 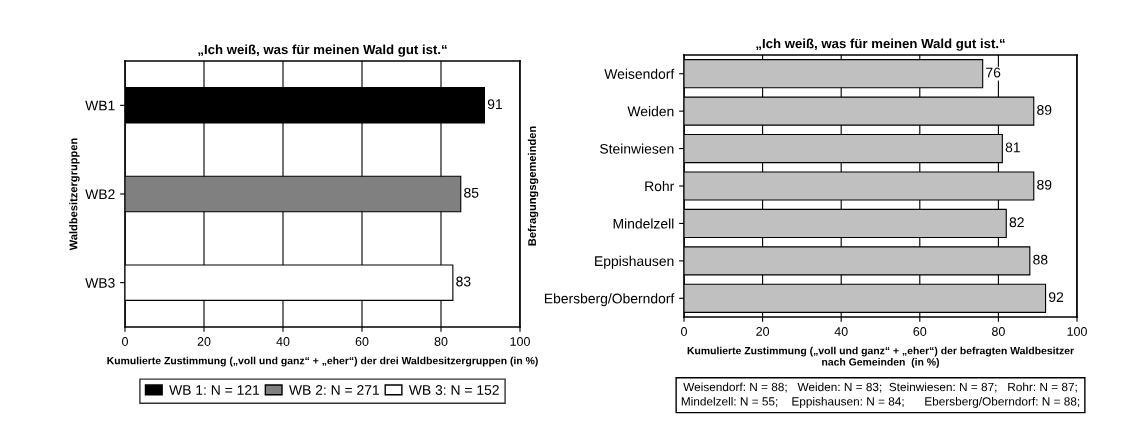 What do you see at coordinates (214, 390) in the screenshot?
I see `legend-label: WB 1: N = 121` at bounding box center [214, 390].